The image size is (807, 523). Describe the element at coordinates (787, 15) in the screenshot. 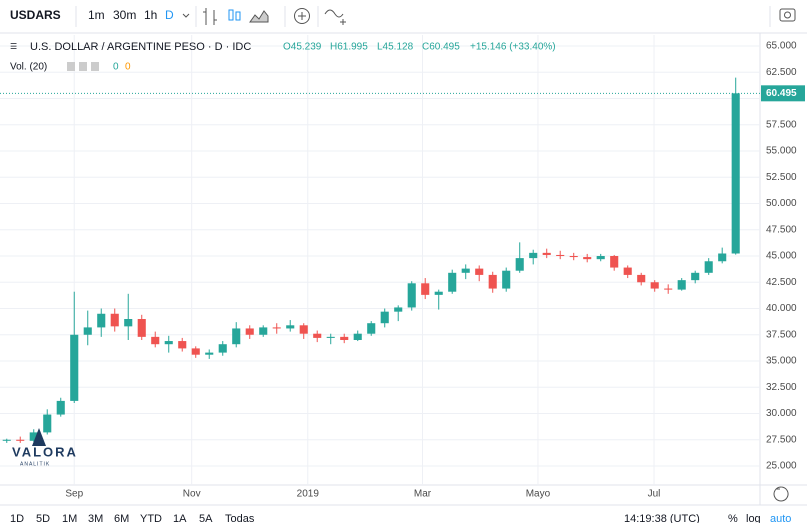

I see `snapshot-icon` at that location.